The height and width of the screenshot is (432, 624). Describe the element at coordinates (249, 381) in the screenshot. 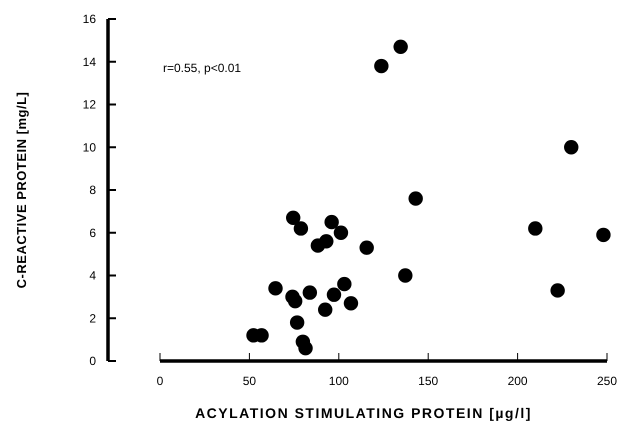

I see `x-tick-label: 50` at that location.